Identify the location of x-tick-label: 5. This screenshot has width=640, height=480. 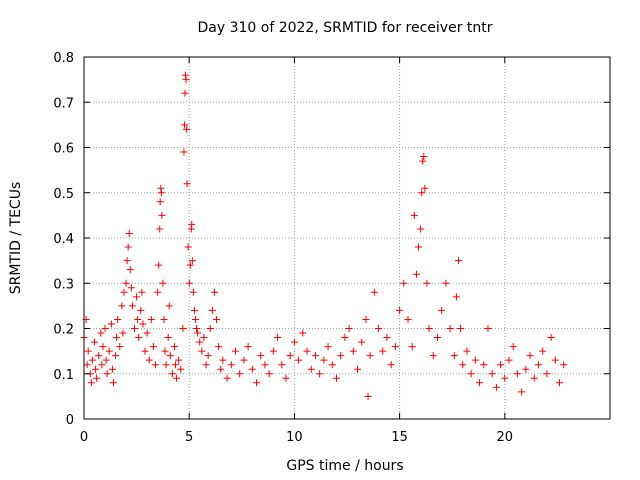
(189, 437).